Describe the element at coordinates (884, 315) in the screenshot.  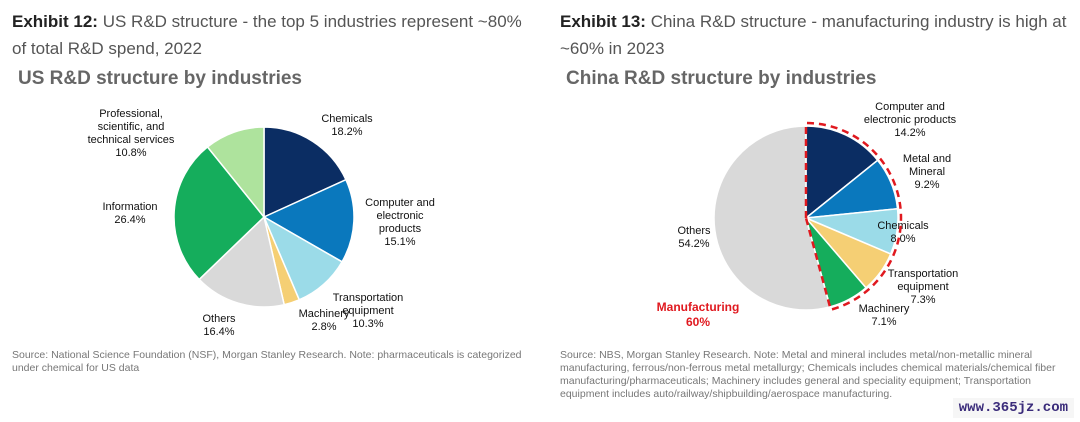
I see `cn-label-machinery: Machinery 7.1%` at that location.